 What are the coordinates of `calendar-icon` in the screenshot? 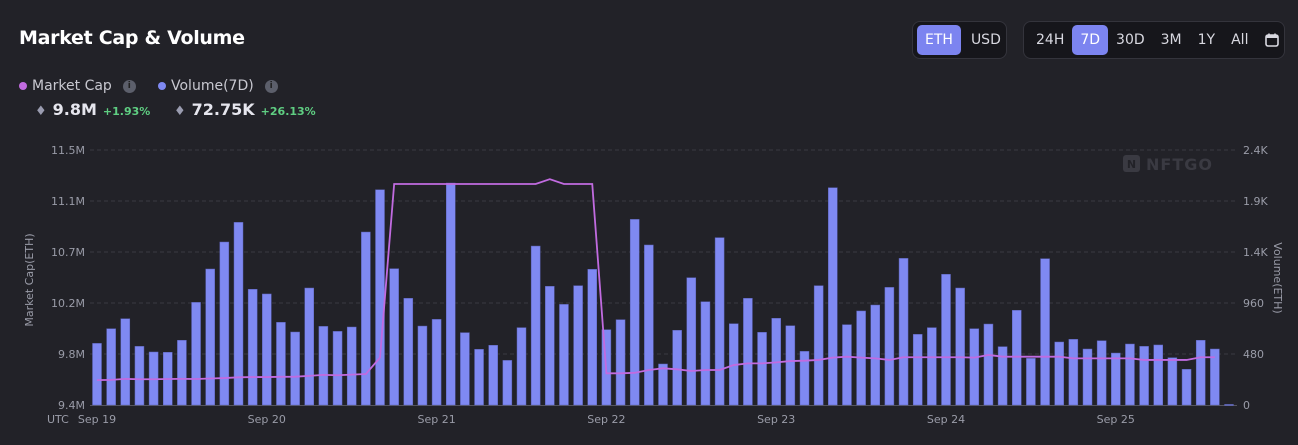 It's located at (1272, 40).